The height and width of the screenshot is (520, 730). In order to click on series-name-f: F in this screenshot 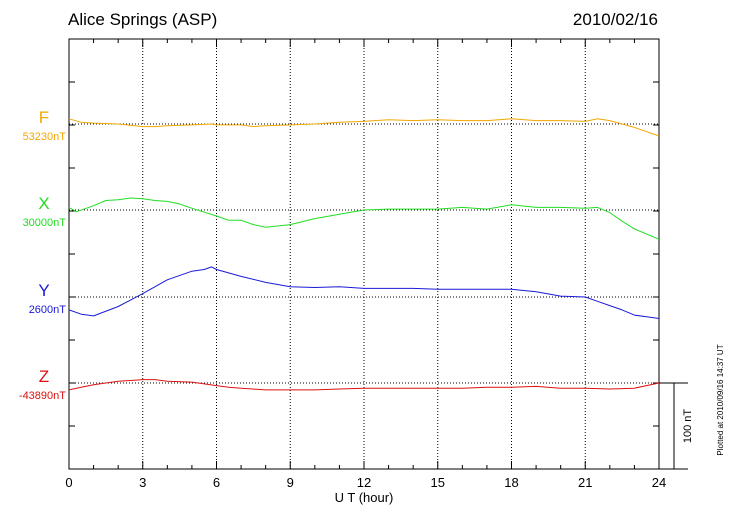, I will do `click(44, 117)`.